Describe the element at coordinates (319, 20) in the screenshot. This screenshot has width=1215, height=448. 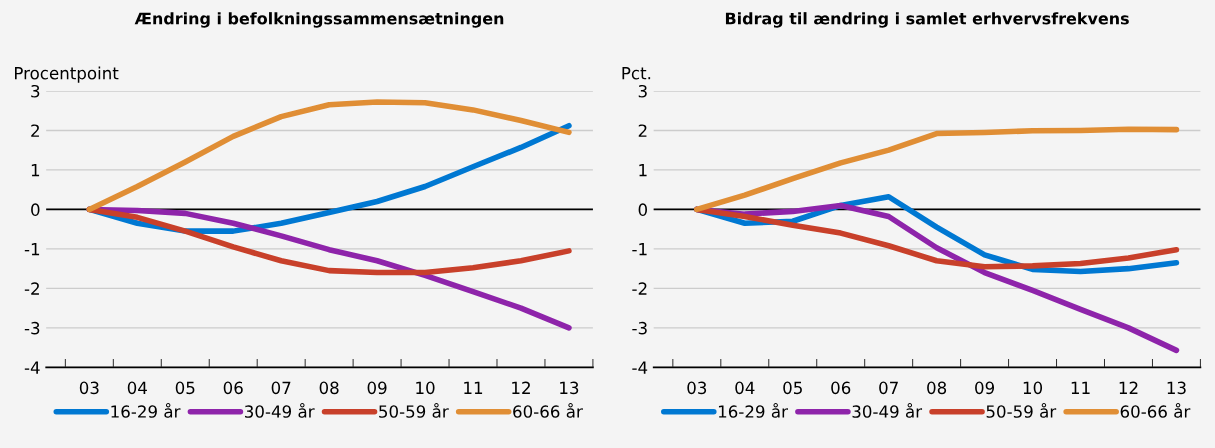
I see `chart-title: Ændring i befolkningssammensætningen` at that location.